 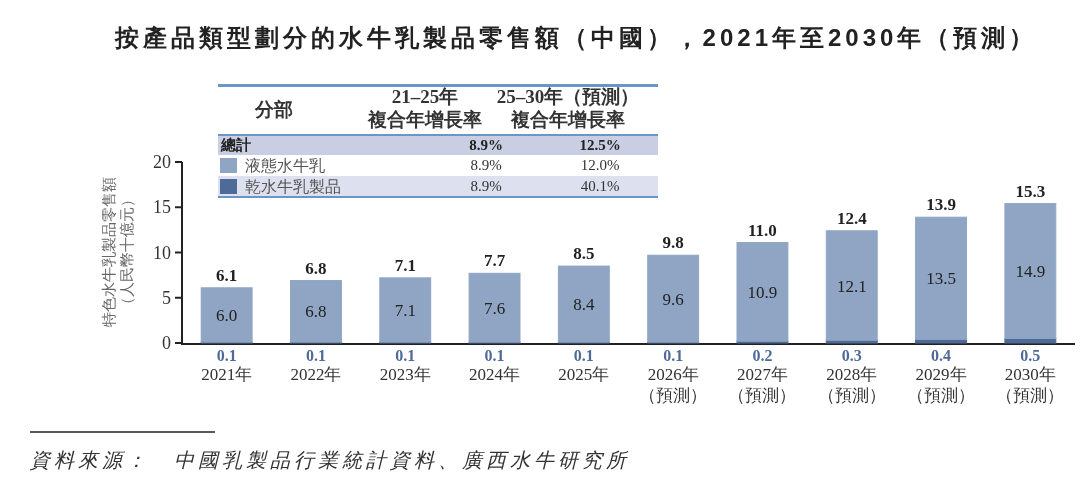 What do you see at coordinates (227, 275) in the screenshot?
I see `total-label: 6.1` at bounding box center [227, 275].